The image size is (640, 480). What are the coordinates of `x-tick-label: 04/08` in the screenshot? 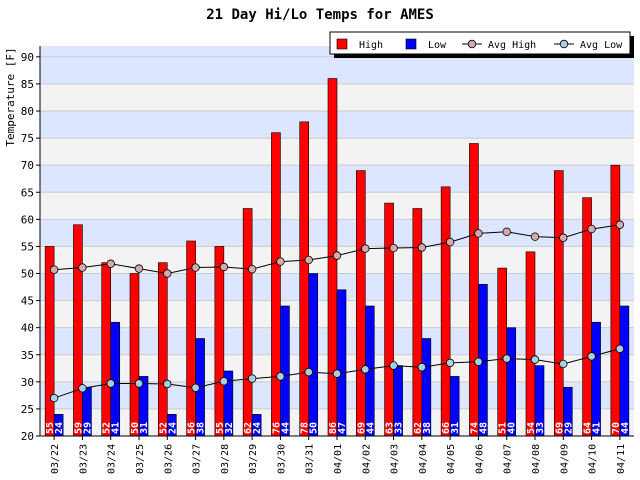 It's located at (536, 459).